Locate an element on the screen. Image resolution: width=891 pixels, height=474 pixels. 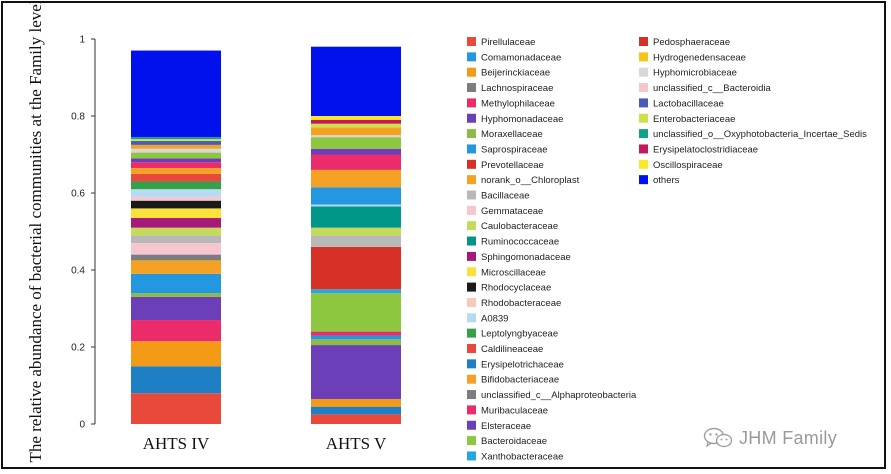
legend-label: Pirellulaceae is located at coordinates (508, 42).